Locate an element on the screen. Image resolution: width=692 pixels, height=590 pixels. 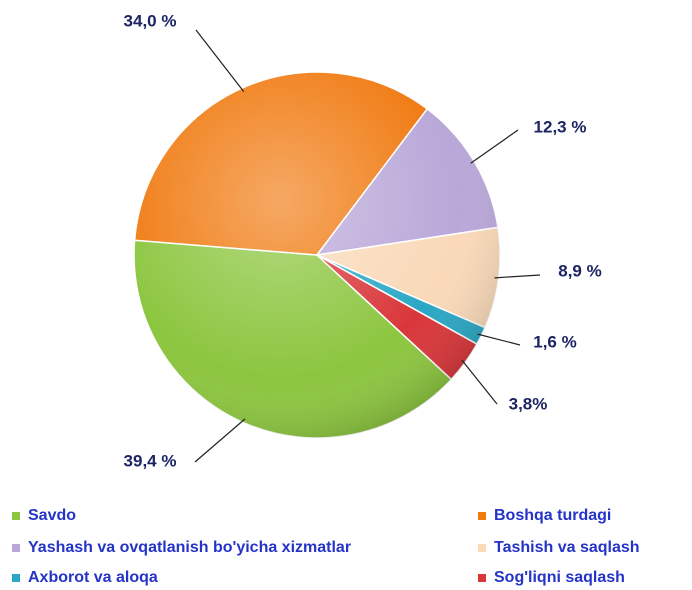
data-label: 8,9 % is located at coordinates (579, 270).